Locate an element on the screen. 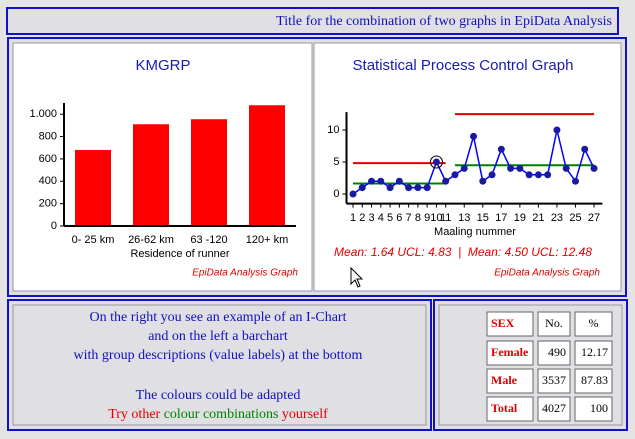 The height and width of the screenshot is (439, 635). x-tick-label: 3 is located at coordinates (371, 218).